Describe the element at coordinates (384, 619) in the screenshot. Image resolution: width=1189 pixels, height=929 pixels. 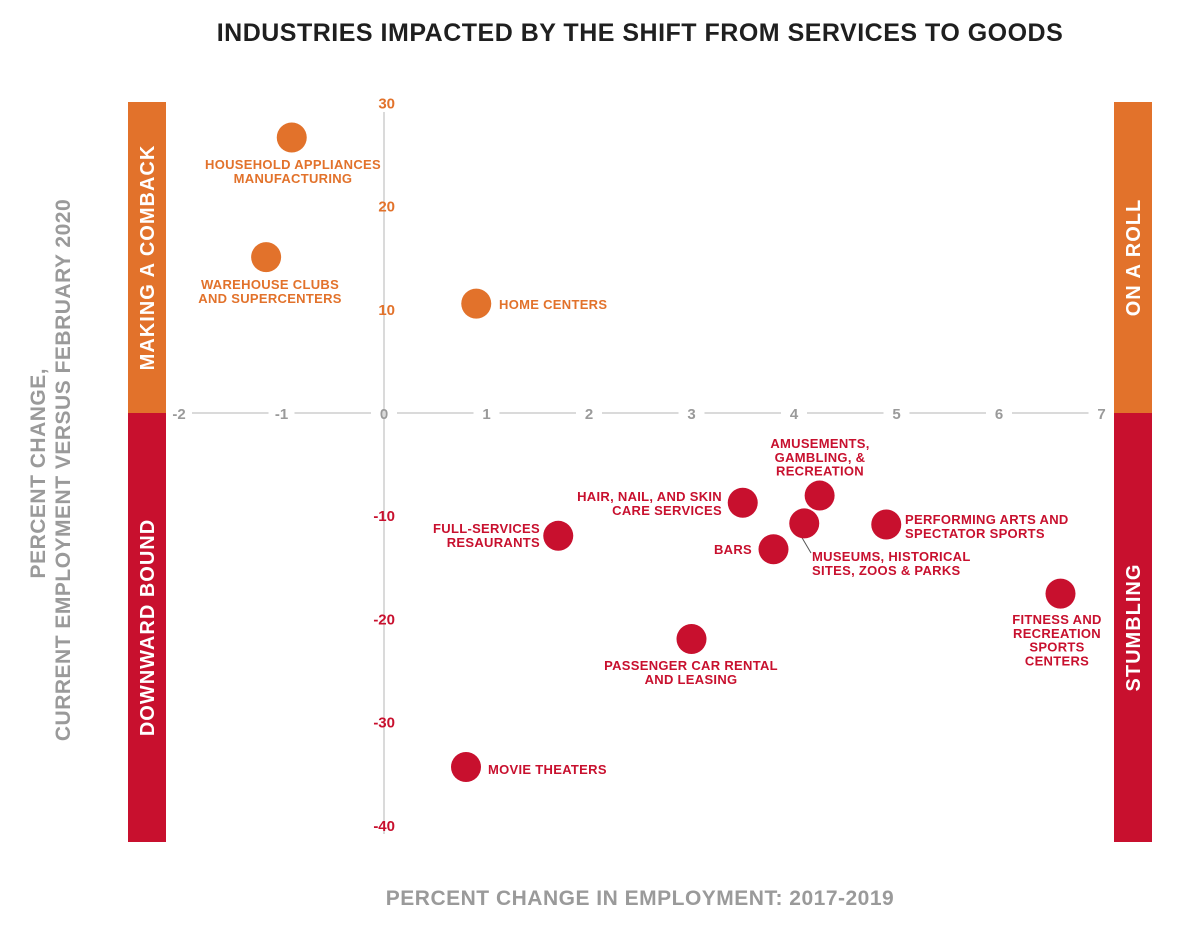
I see `y-tick-label: -20` at that location.